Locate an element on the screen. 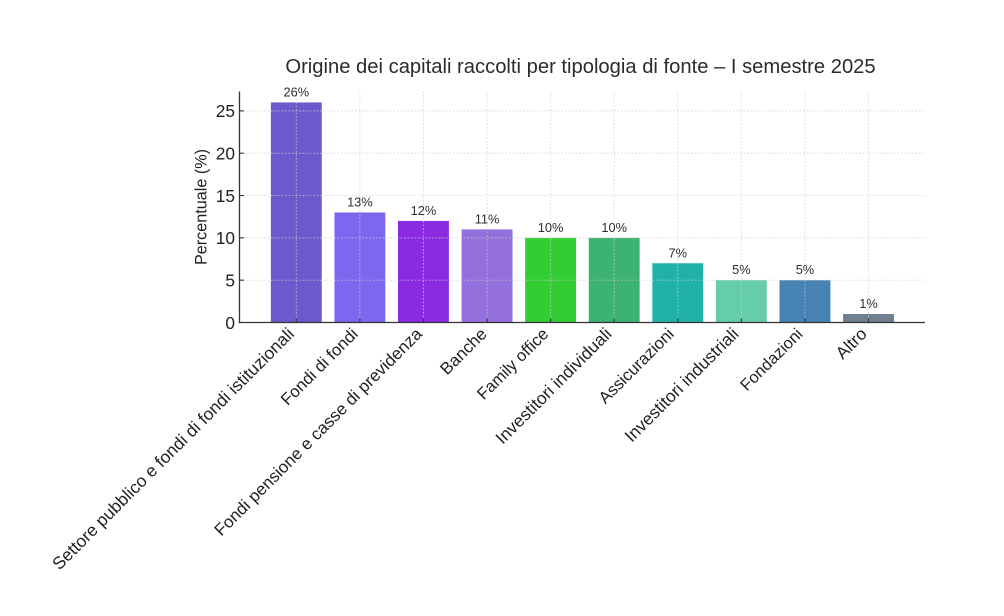 The width and height of the screenshot is (1004, 616). svg-text: 25 is located at coordinates (225, 111).